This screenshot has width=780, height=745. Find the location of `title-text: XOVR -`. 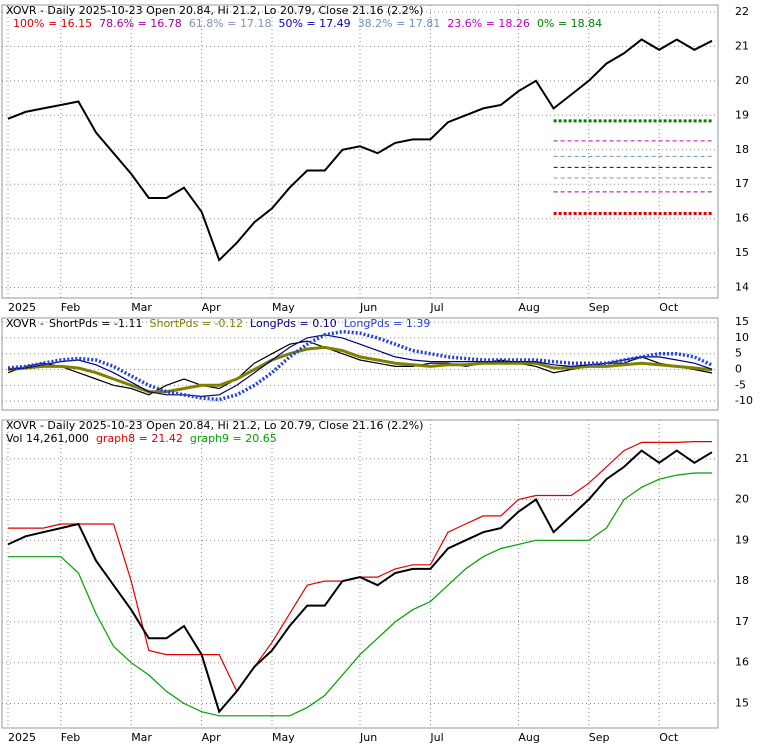

title-text: XOVR - is located at coordinates (25, 323).